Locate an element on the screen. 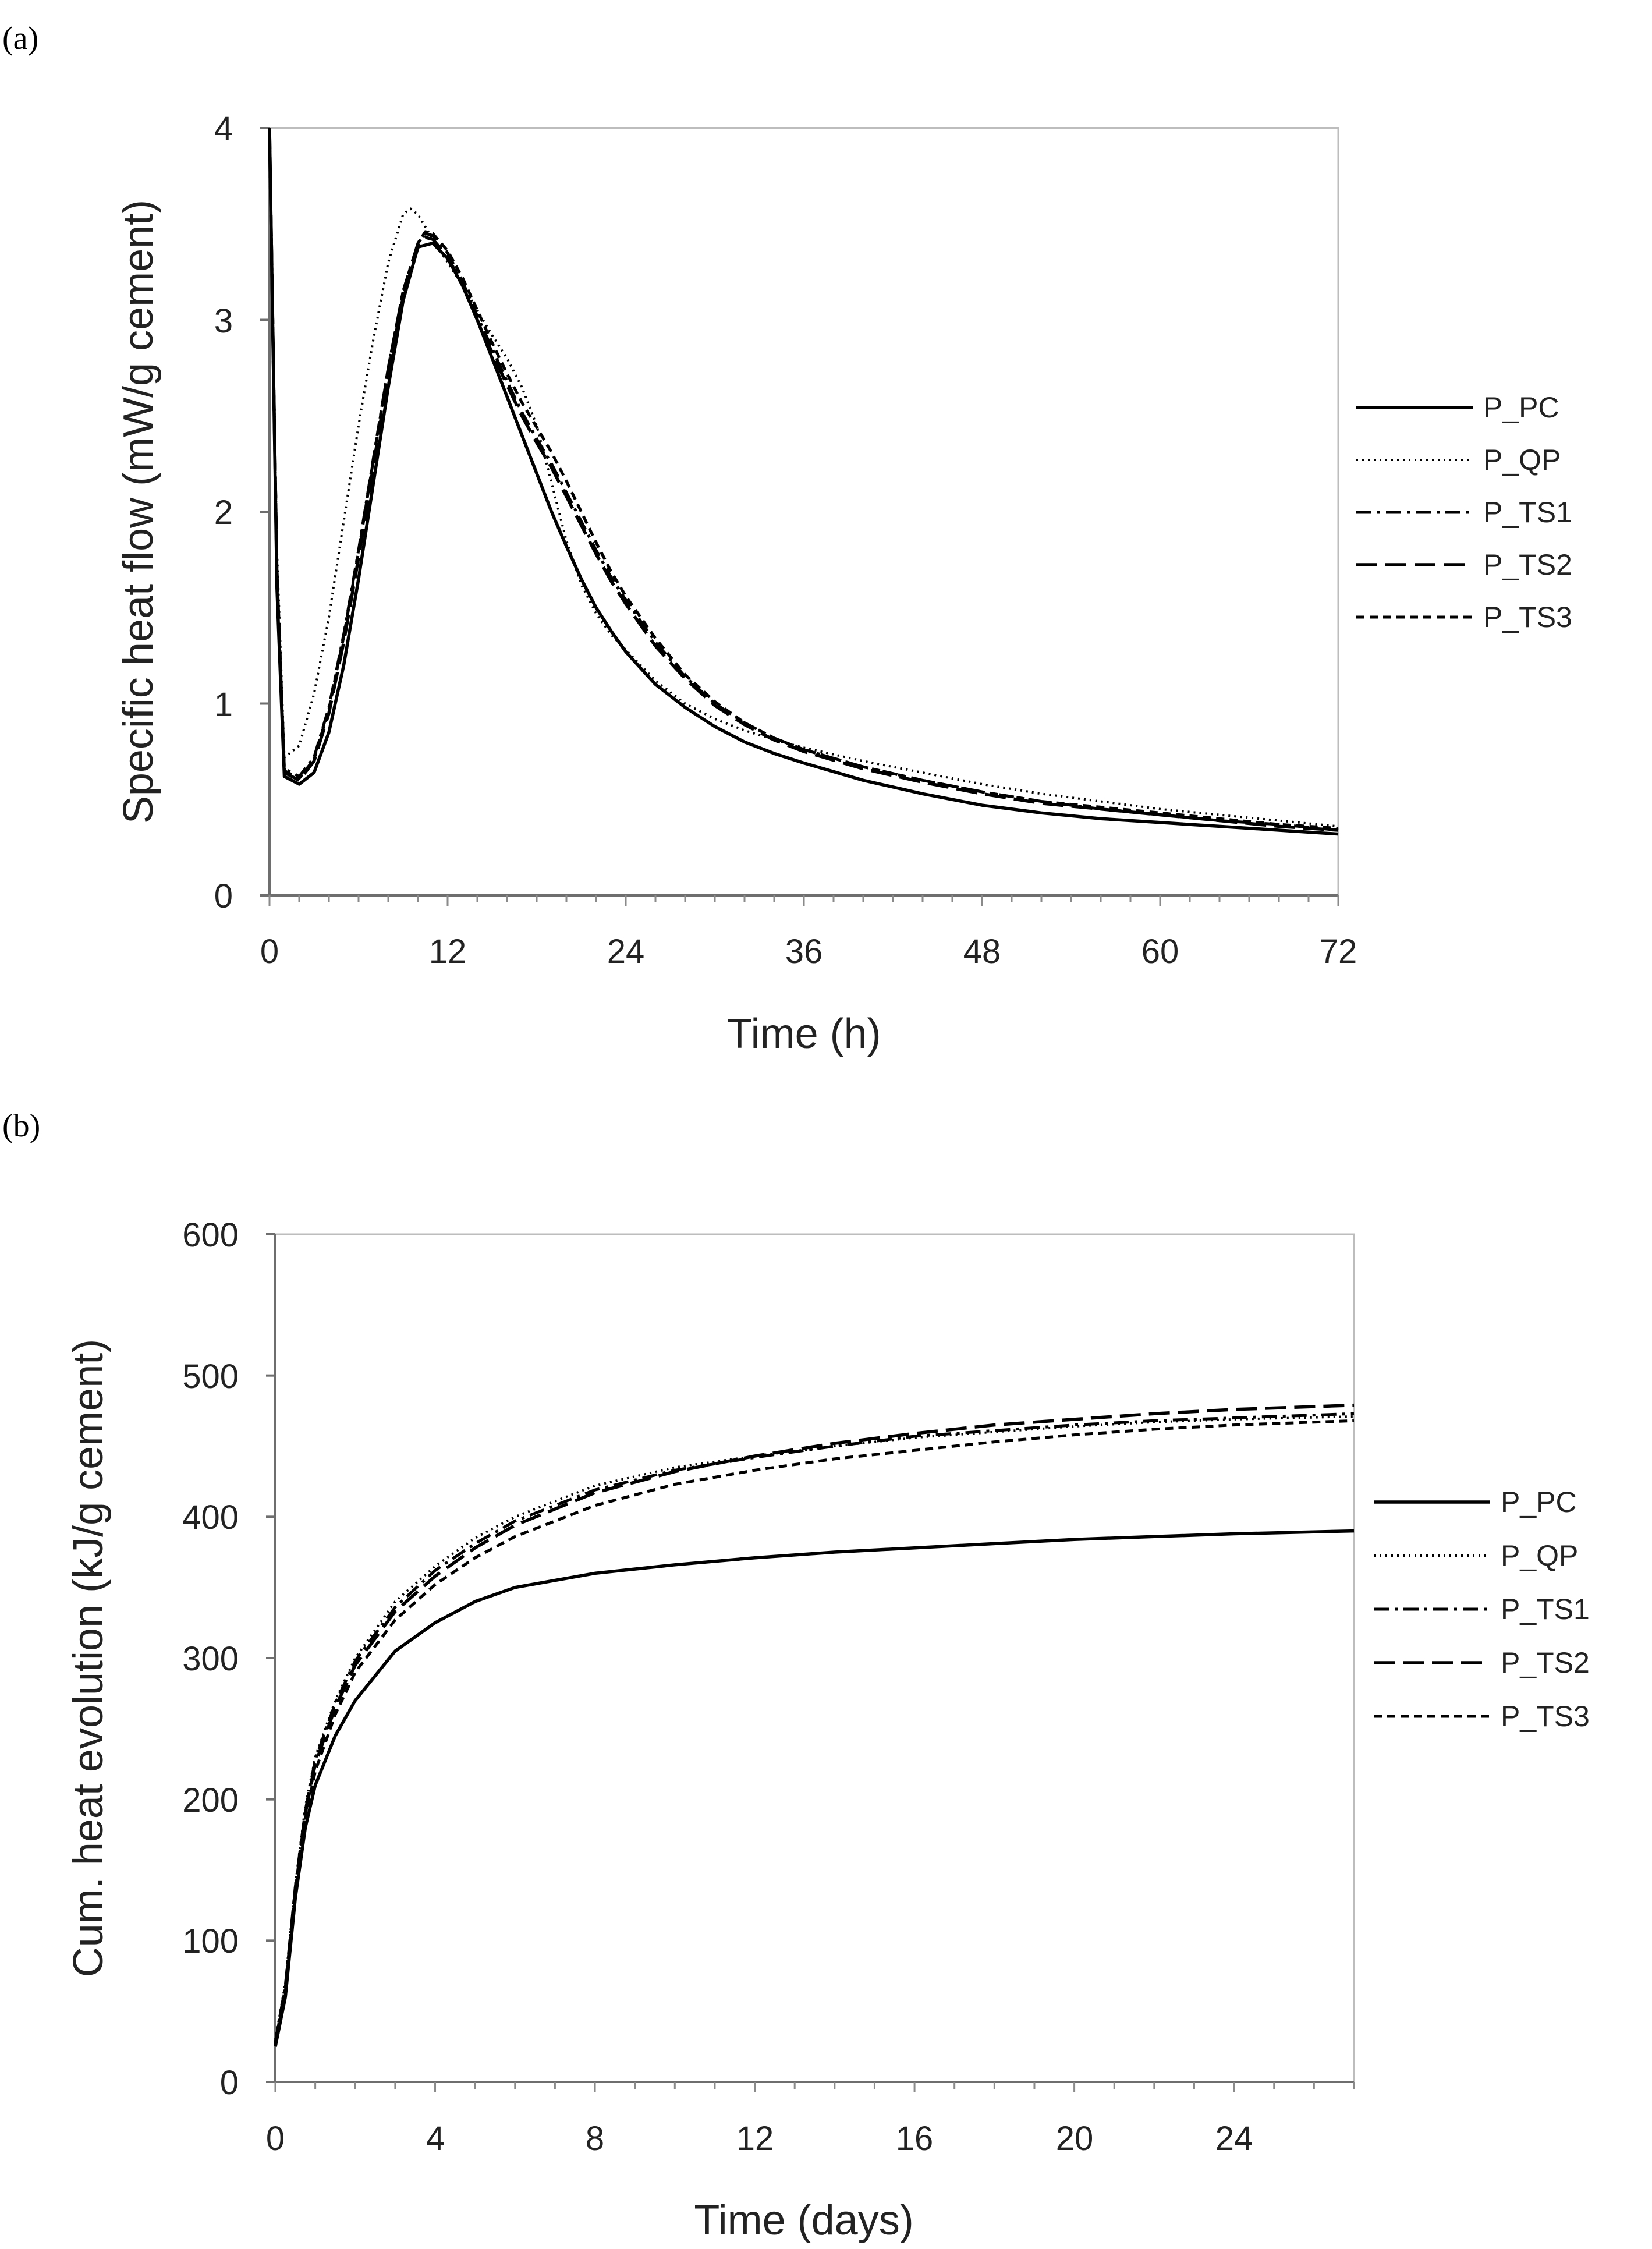 The width and height of the screenshot is (1652, 2249). panel-a-label: (a) is located at coordinates (20, 38).